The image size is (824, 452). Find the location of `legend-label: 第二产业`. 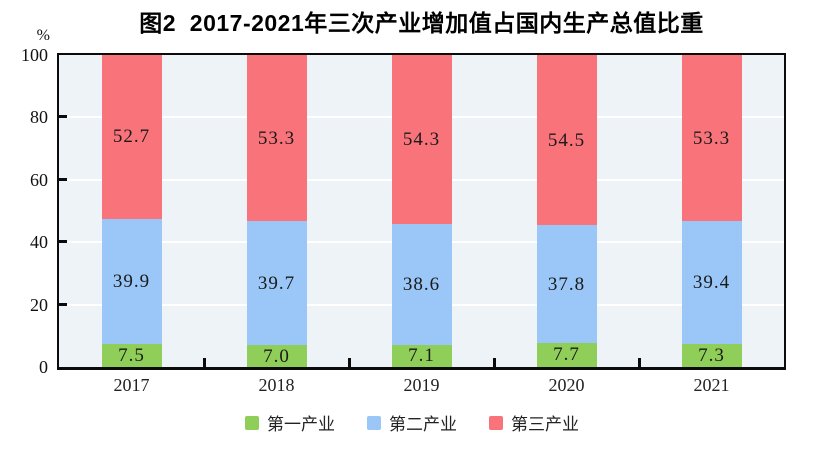

legend-label: 第二产业 is located at coordinates (423, 424).